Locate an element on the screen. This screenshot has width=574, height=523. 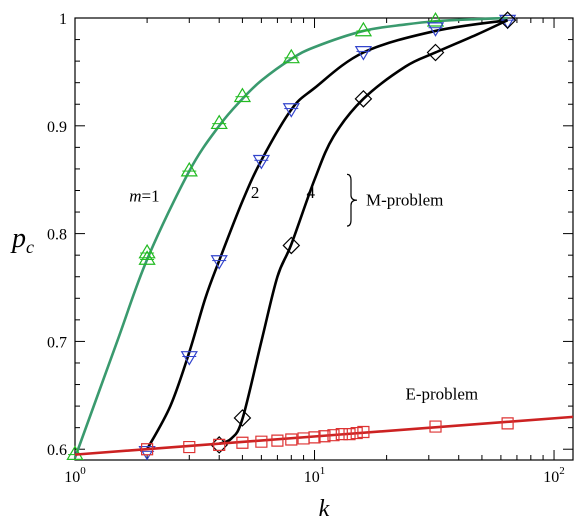
y-tick-label: 1 is located at coordinates (63, 19).